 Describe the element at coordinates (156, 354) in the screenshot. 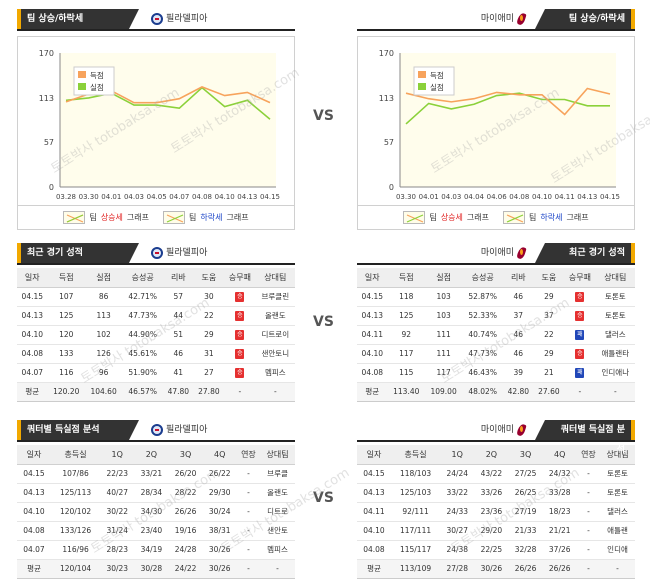

I see `table-row: 04.08 133 126 45.61% 46 31 승 샌안토니` at that location.